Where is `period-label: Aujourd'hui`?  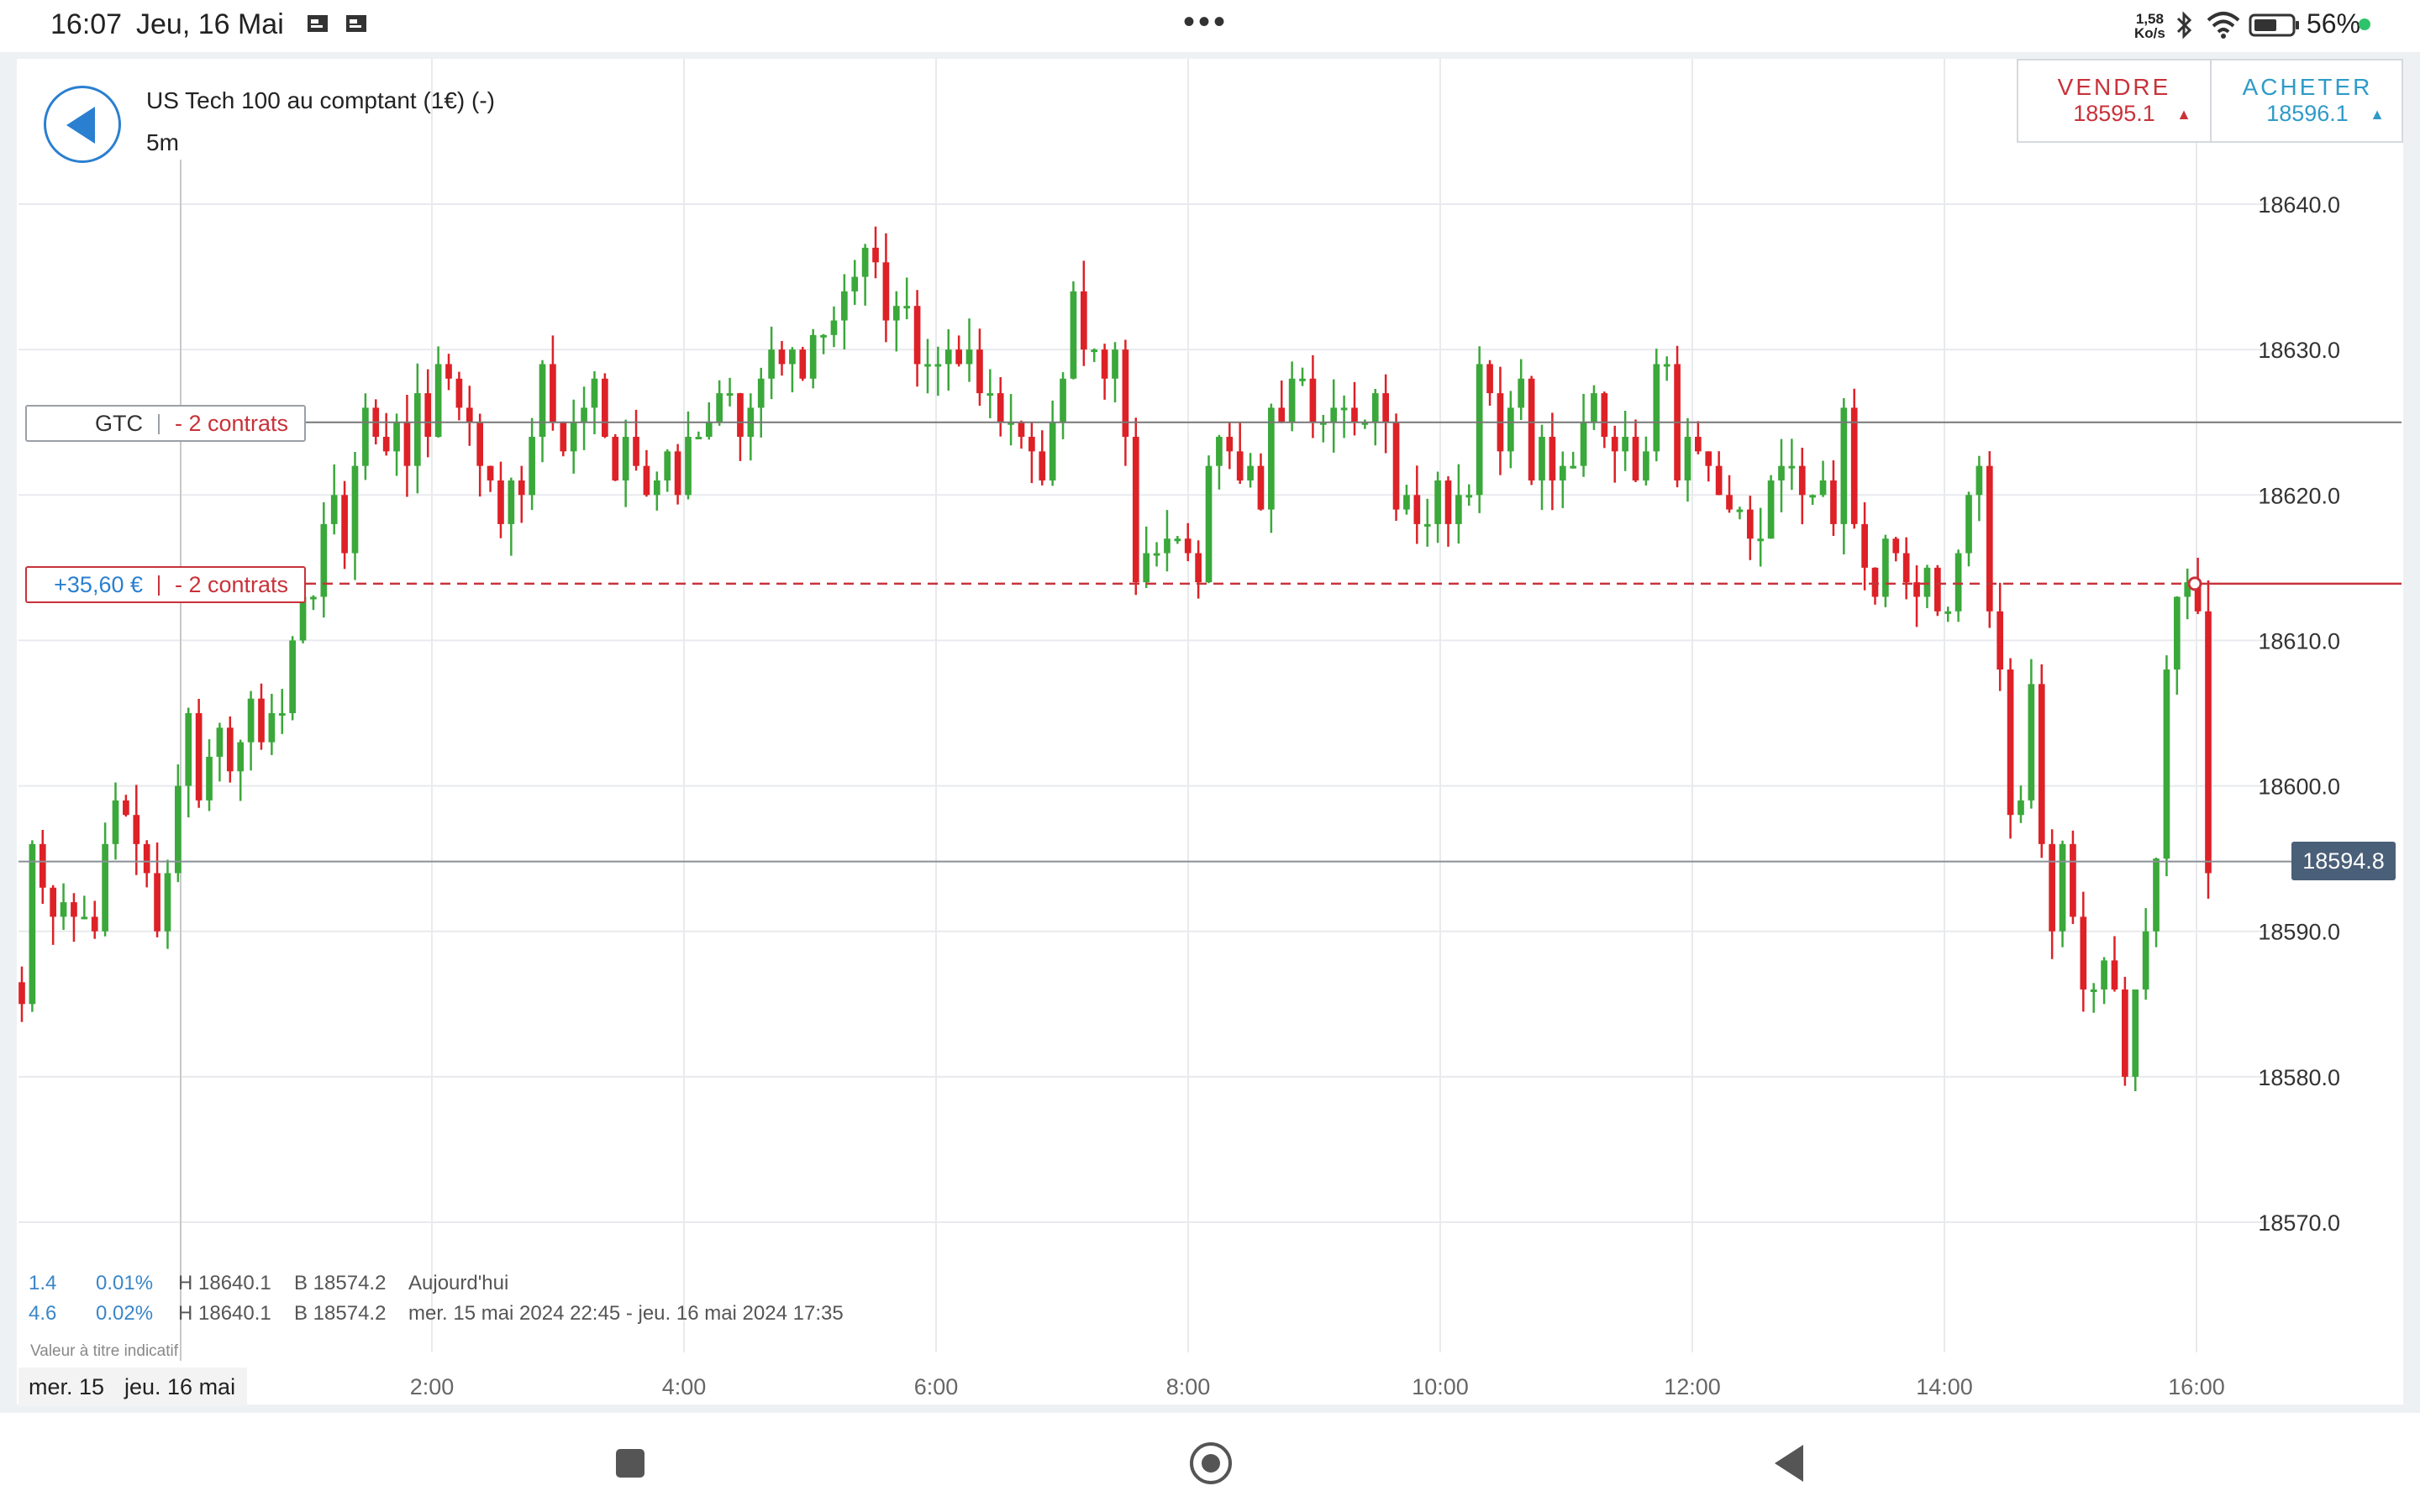 period-label: Aujourd'hui is located at coordinates (458, 1283).